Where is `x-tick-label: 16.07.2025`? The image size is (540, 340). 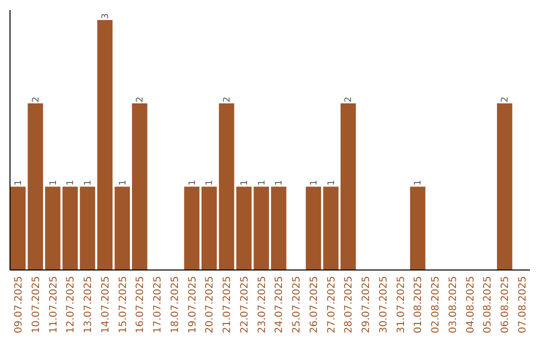
x-tick-label: 16.07.2025 is located at coordinates (140, 305).